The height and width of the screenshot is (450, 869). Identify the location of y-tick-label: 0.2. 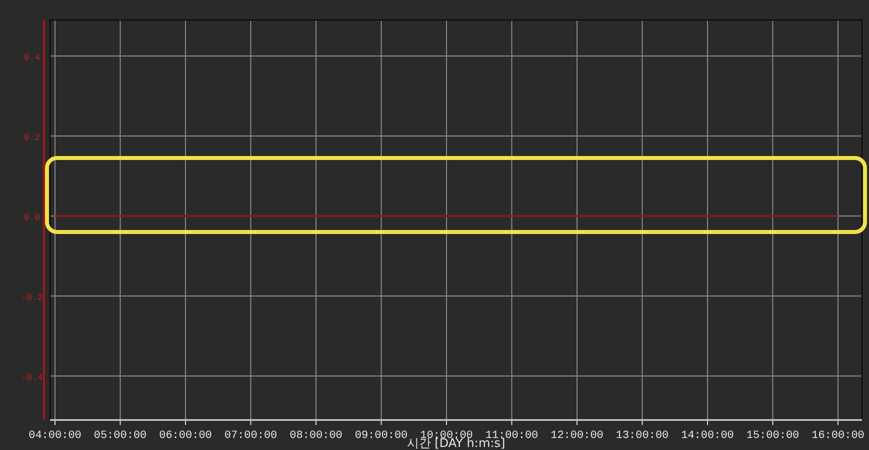
(32, 138).